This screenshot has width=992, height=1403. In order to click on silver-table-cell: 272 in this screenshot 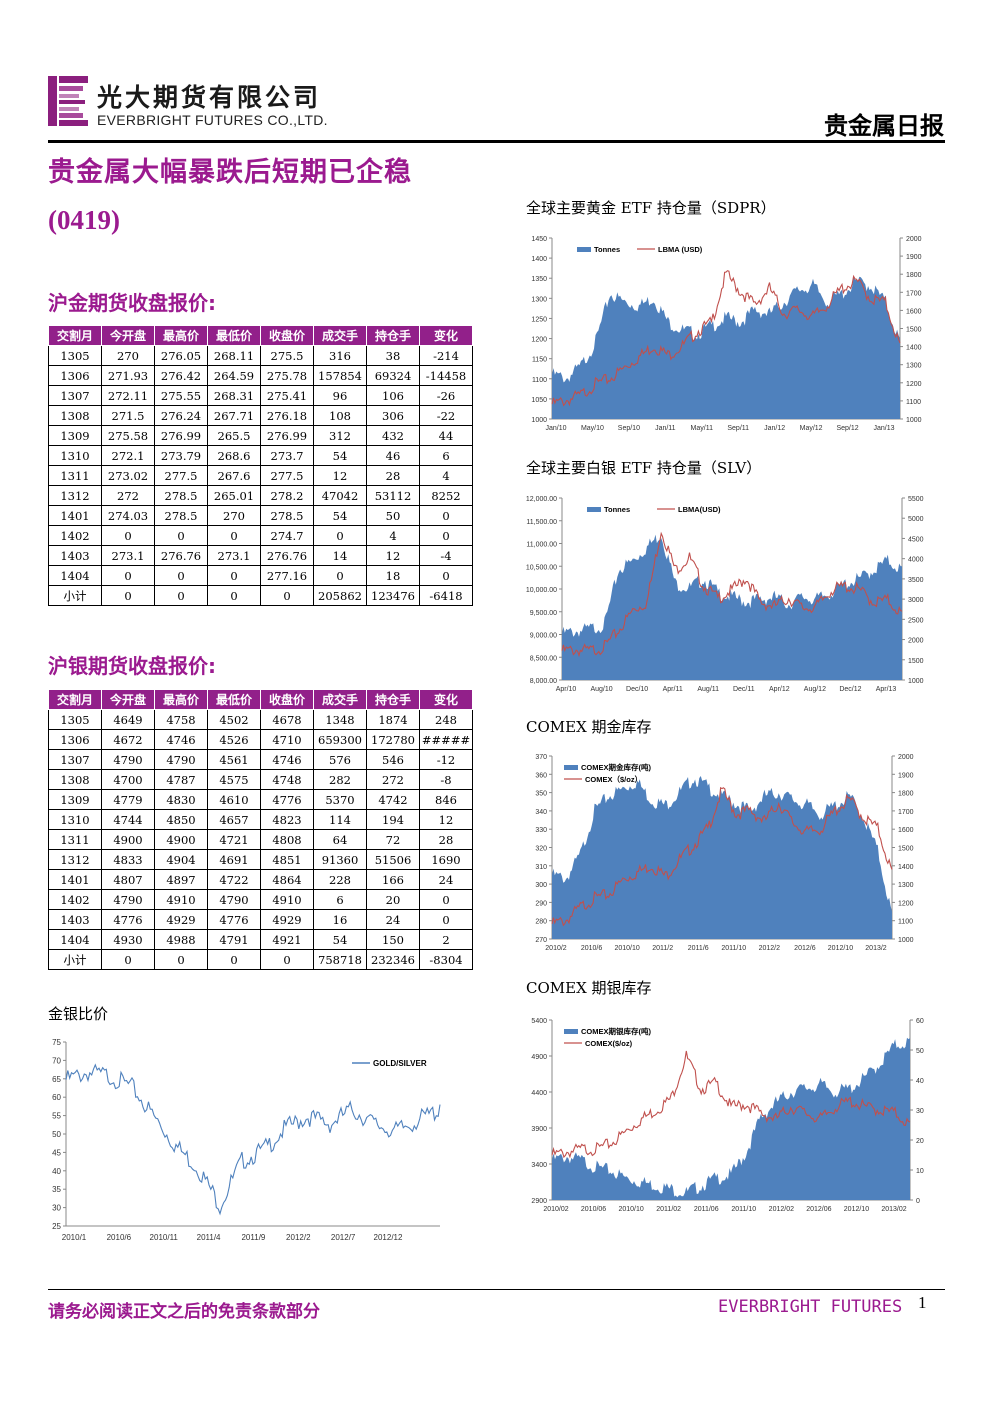, I will do `click(393, 779)`.